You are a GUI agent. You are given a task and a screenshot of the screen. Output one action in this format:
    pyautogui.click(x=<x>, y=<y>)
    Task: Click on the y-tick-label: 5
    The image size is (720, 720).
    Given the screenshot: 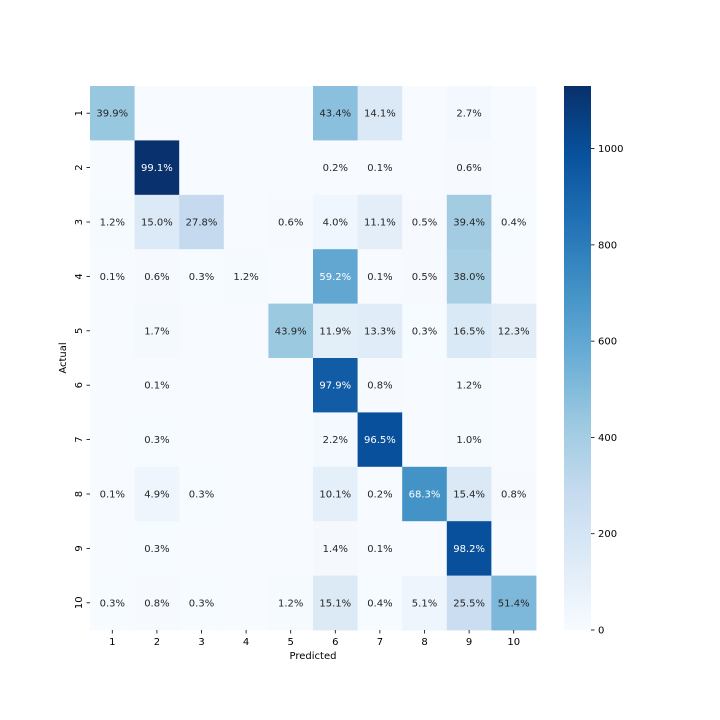 What is the action you would take?
    pyautogui.click(x=79, y=331)
    